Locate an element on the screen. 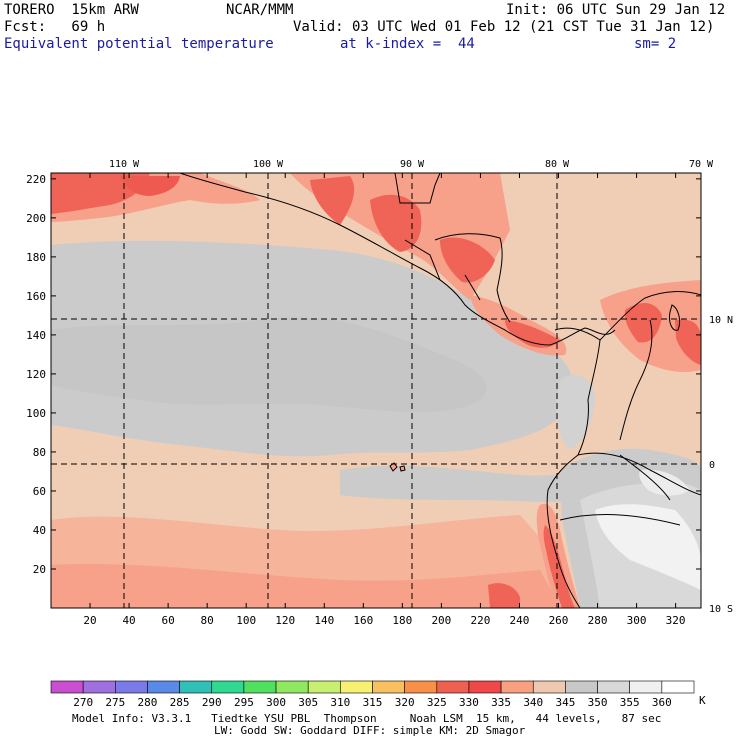 This screenshot has width=740, height=740. y-tick-label: 220 is located at coordinates (36, 179).